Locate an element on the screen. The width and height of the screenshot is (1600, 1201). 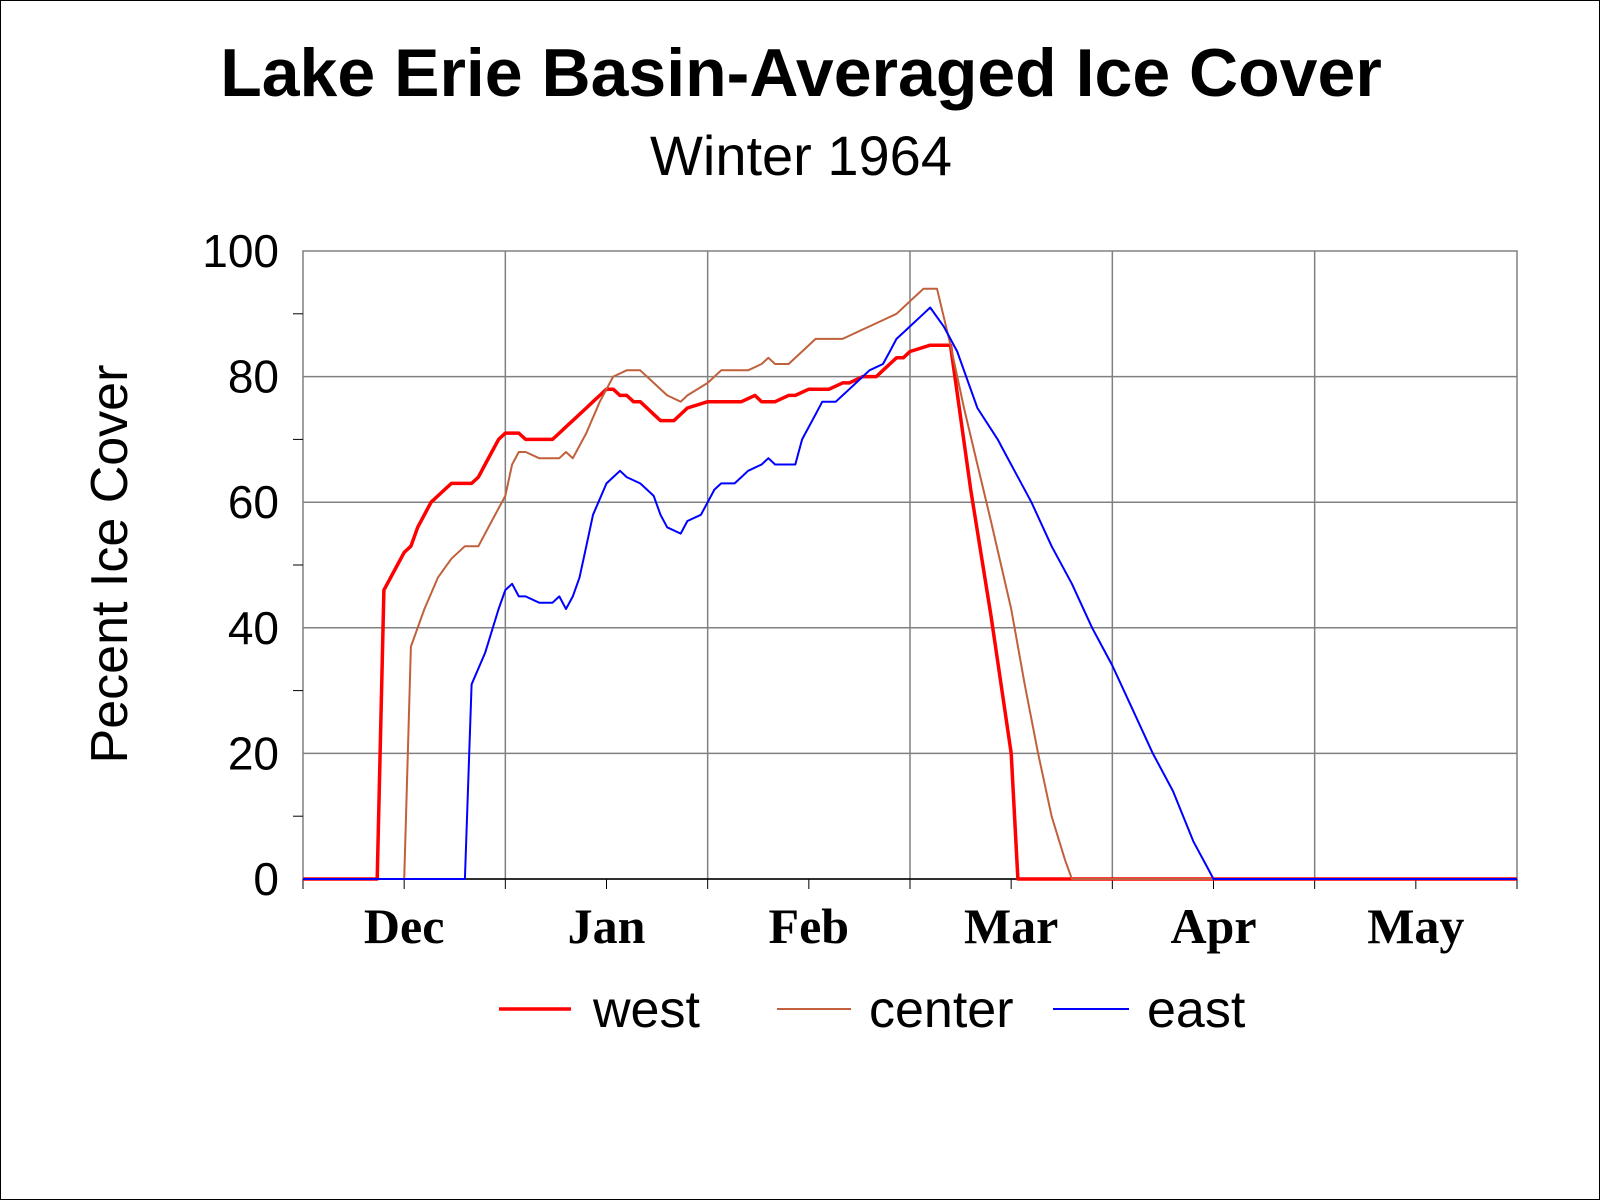
y-tick-label: 0 is located at coordinates (266, 879).